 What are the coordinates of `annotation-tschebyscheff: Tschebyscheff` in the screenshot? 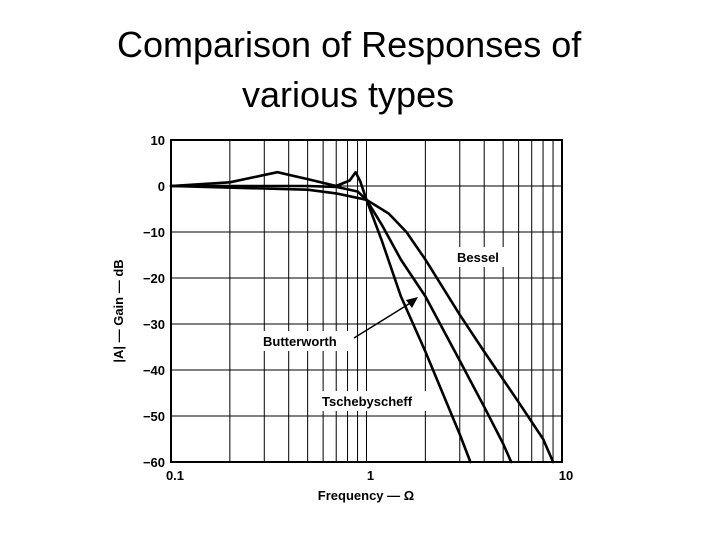 It's located at (367, 401).